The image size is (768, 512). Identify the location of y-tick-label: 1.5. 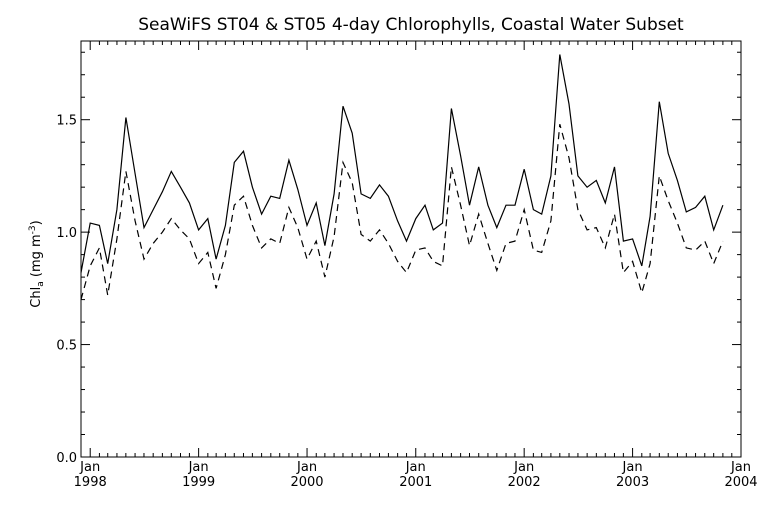
(66, 121).